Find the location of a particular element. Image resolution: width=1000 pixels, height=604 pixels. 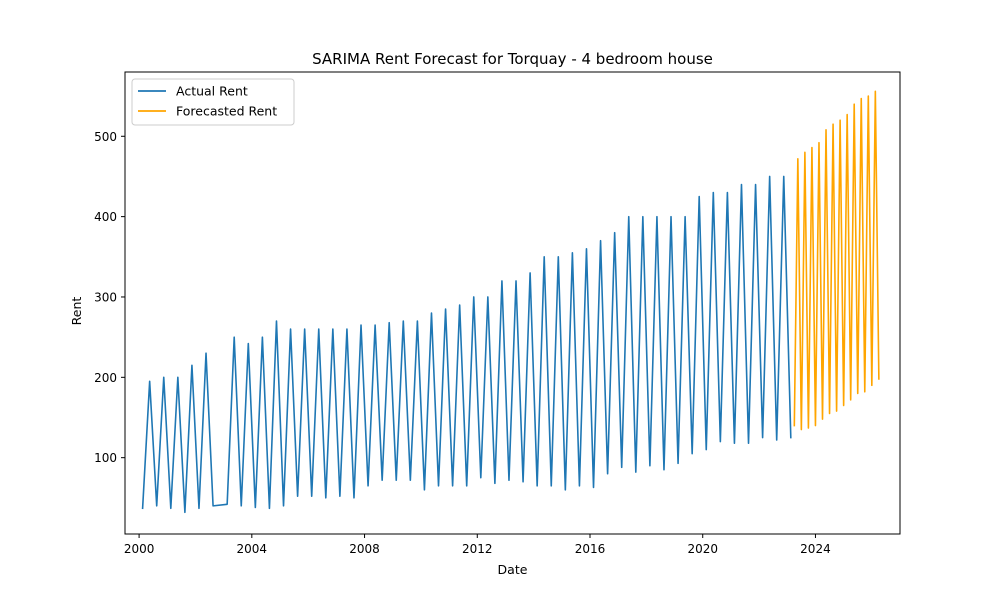

legend-label-forecasted-rent: Forecasted Rent is located at coordinates (226, 111).